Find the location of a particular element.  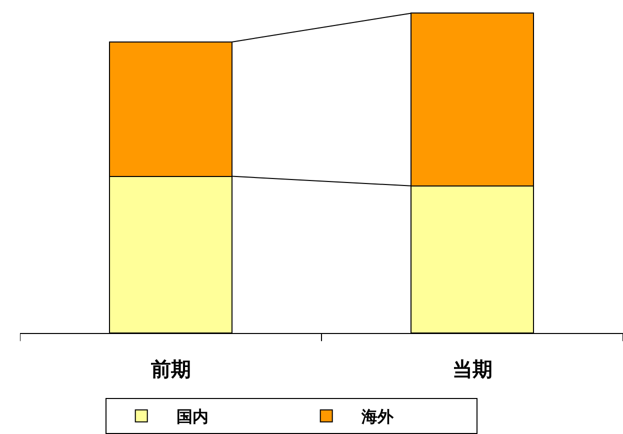

legend-label: 海外 is located at coordinates (377, 416).